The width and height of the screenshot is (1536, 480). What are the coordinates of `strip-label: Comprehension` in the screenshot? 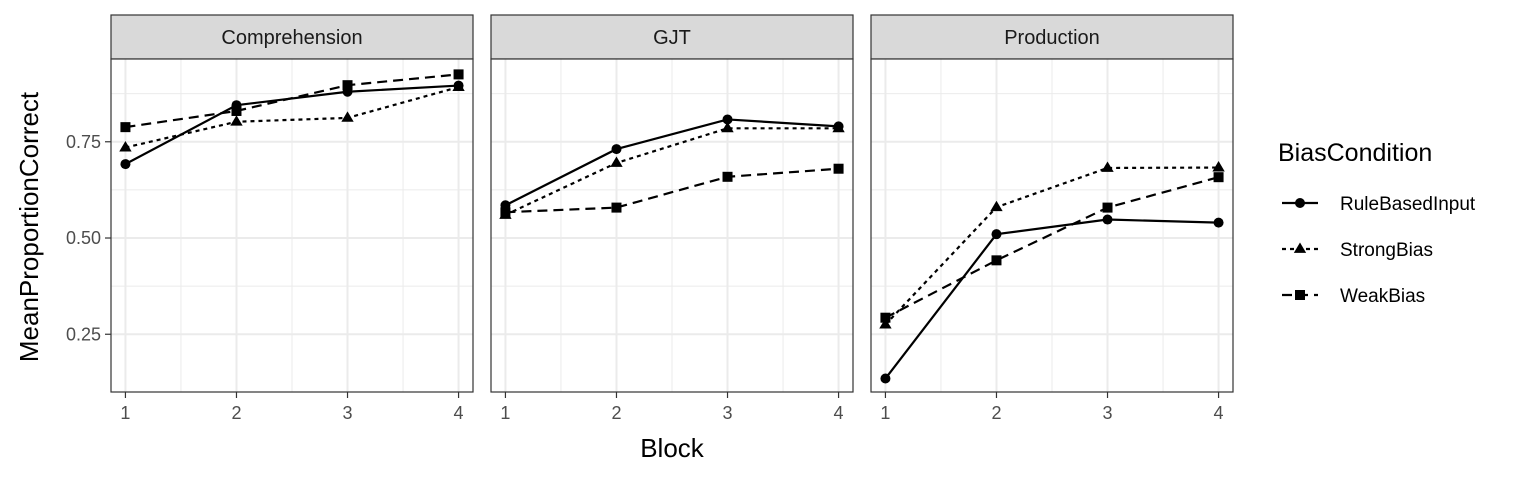 It's located at (291, 38).